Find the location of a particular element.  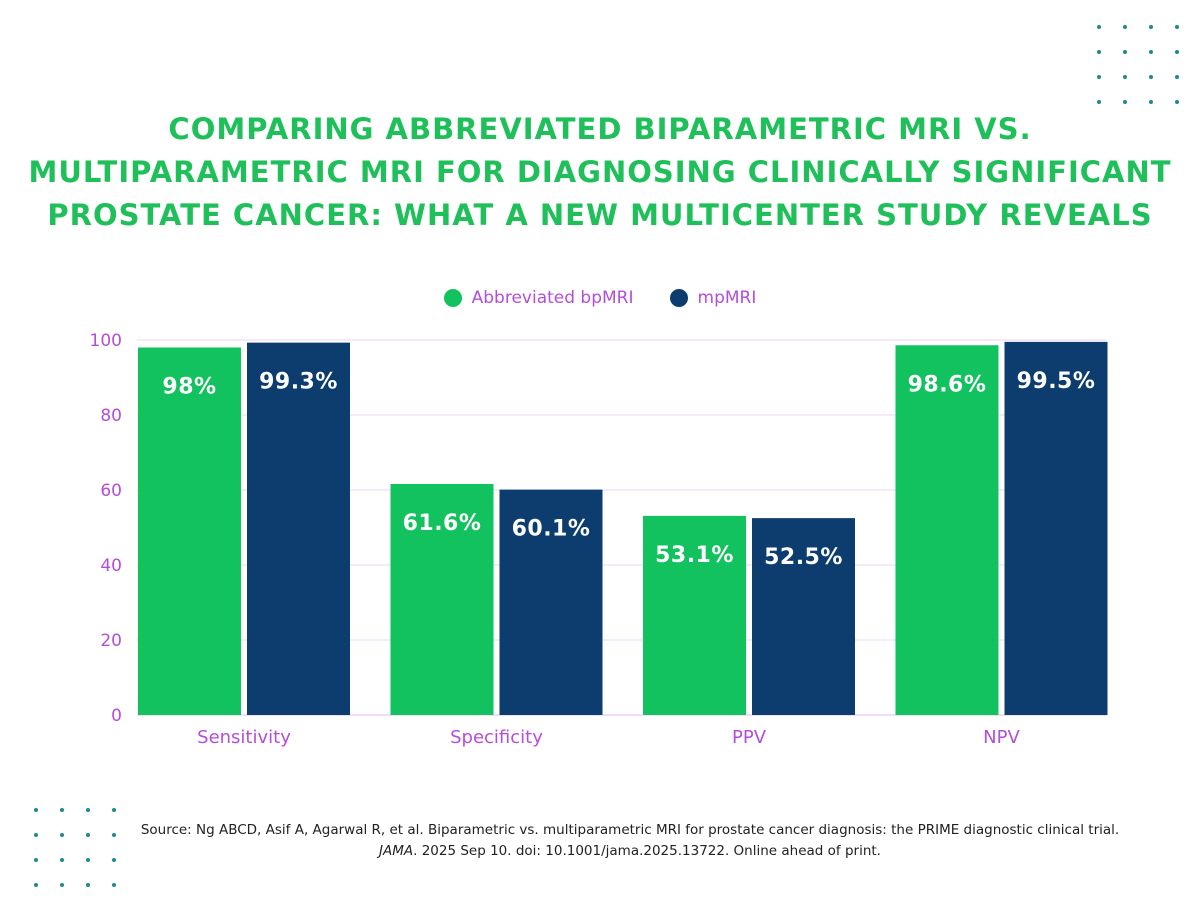

legend-item-bpmri: Abbreviated bpMRI is located at coordinates (538, 298).